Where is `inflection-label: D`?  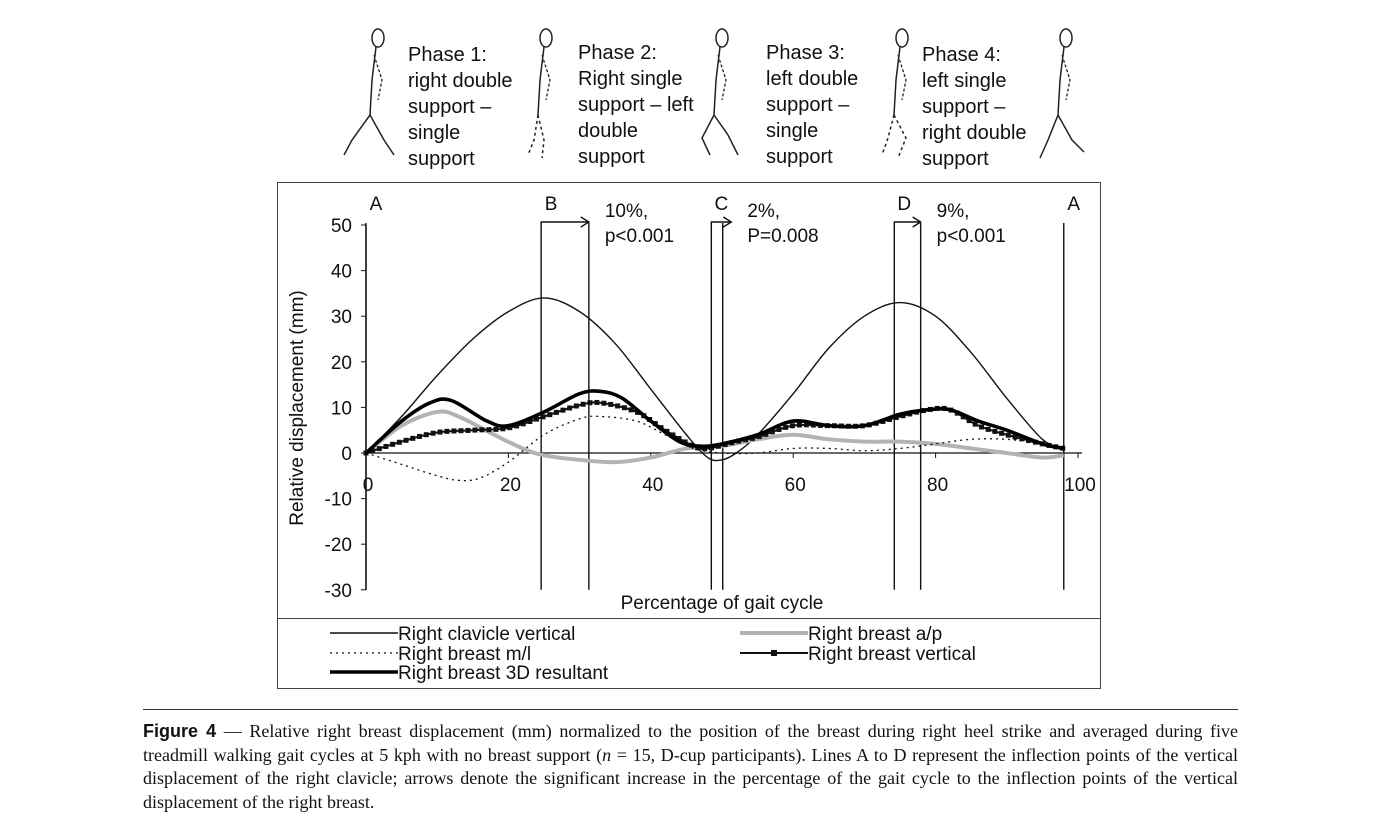 inflection-label: D is located at coordinates (904, 204).